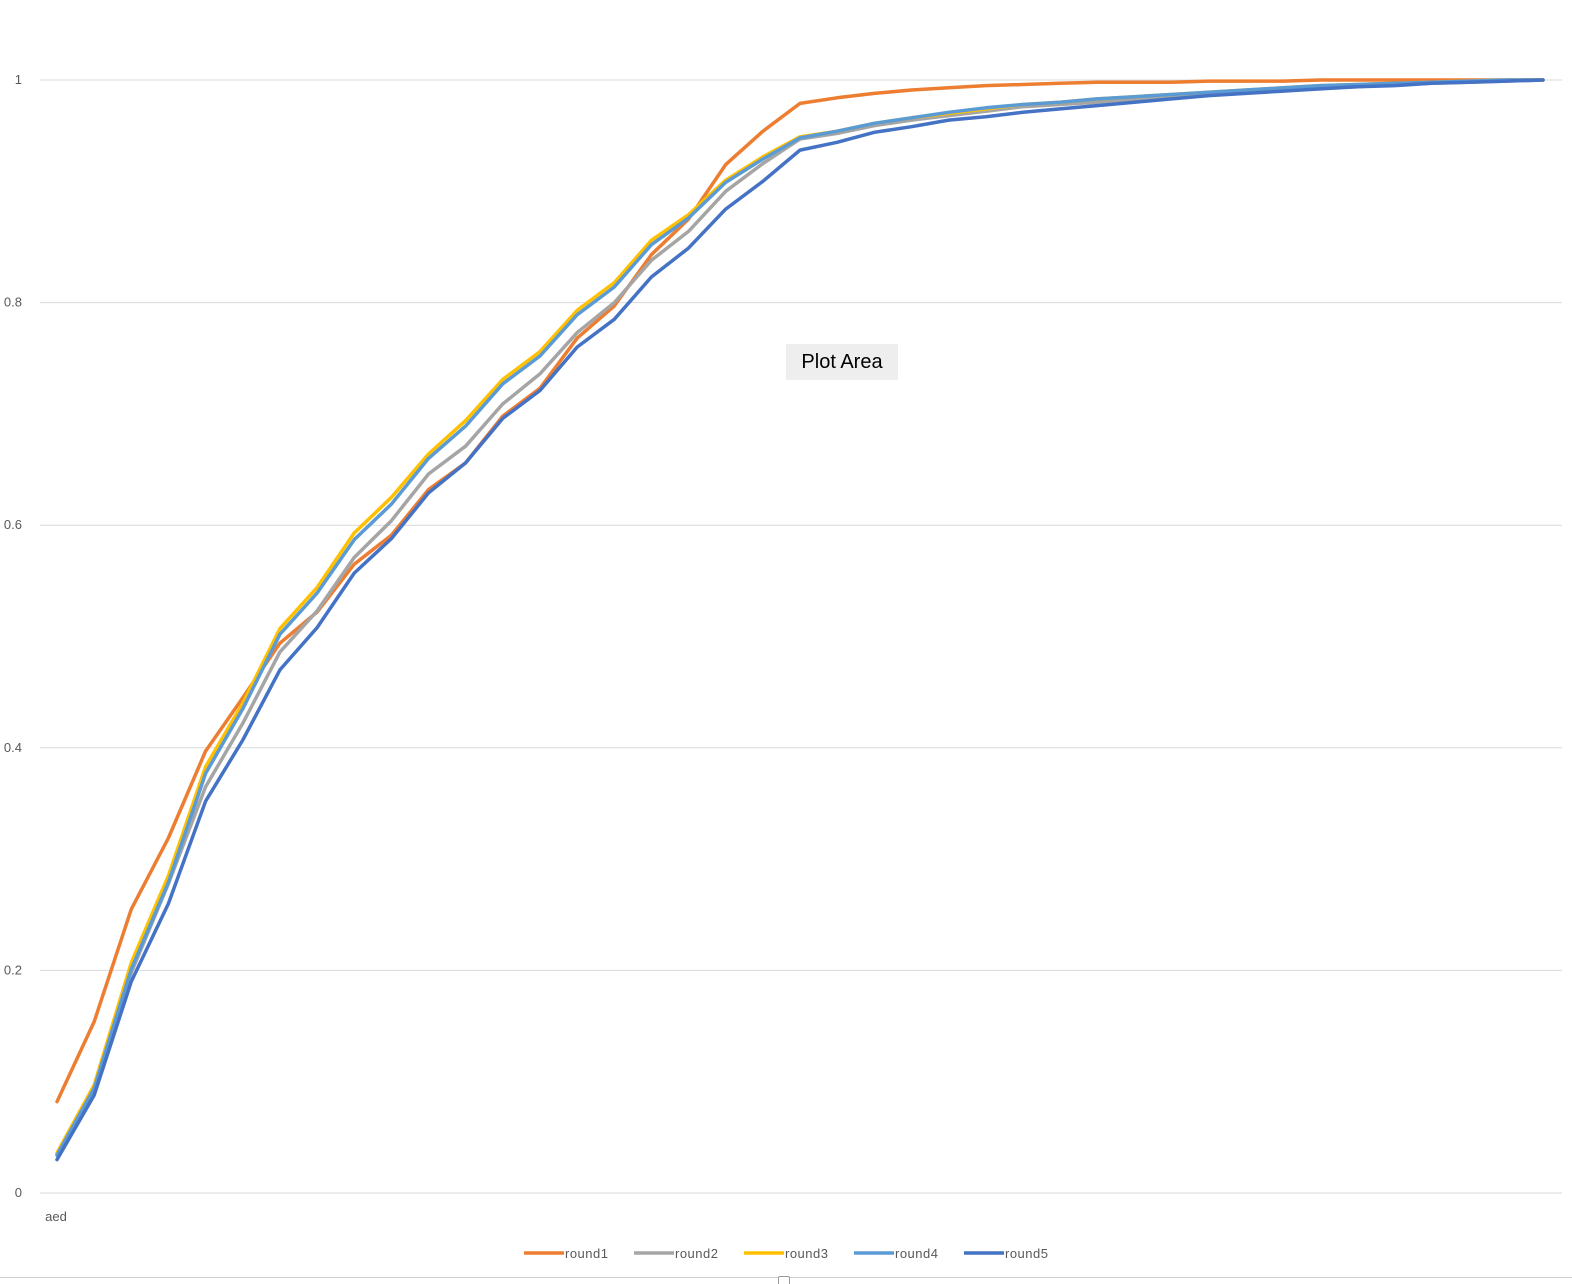  I want to click on y-tick-label: 0.8, so click(13, 302).